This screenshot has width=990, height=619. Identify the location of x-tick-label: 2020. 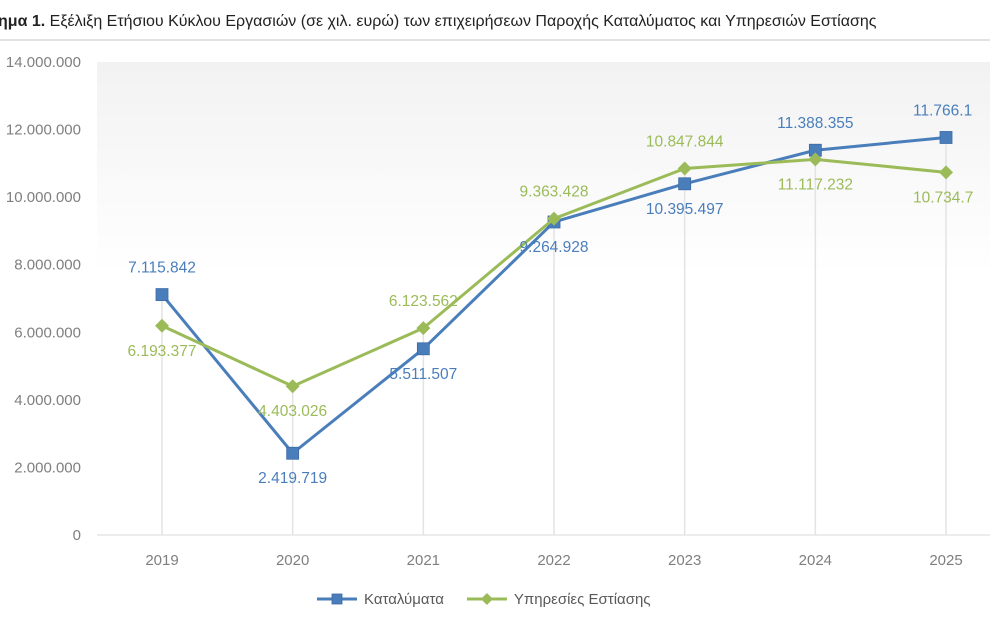
(292, 560).